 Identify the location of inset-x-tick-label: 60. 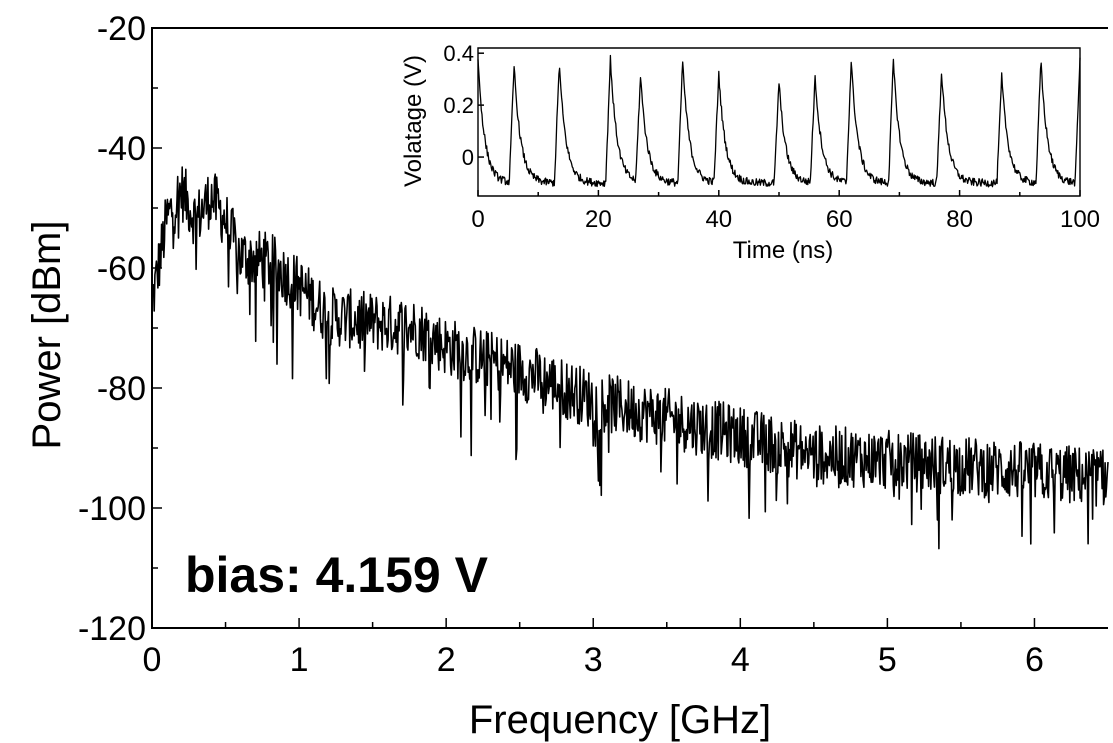
(839, 219).